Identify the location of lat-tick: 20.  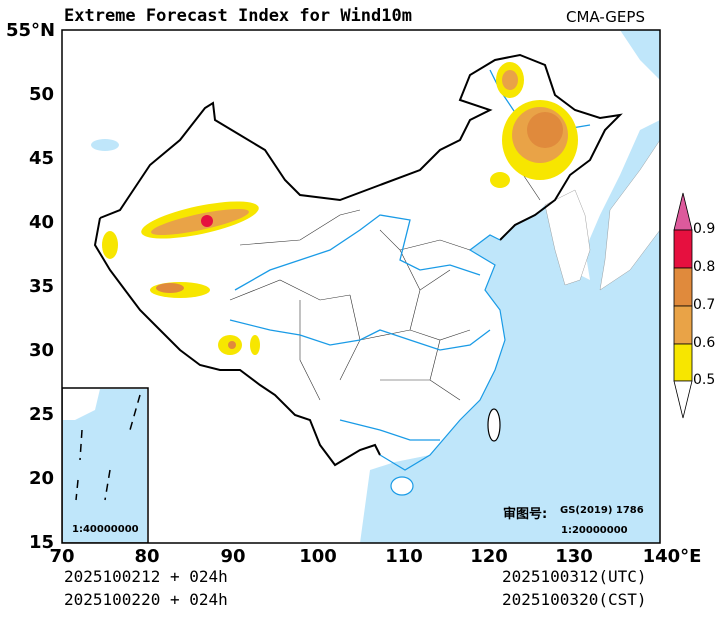
(41, 478).